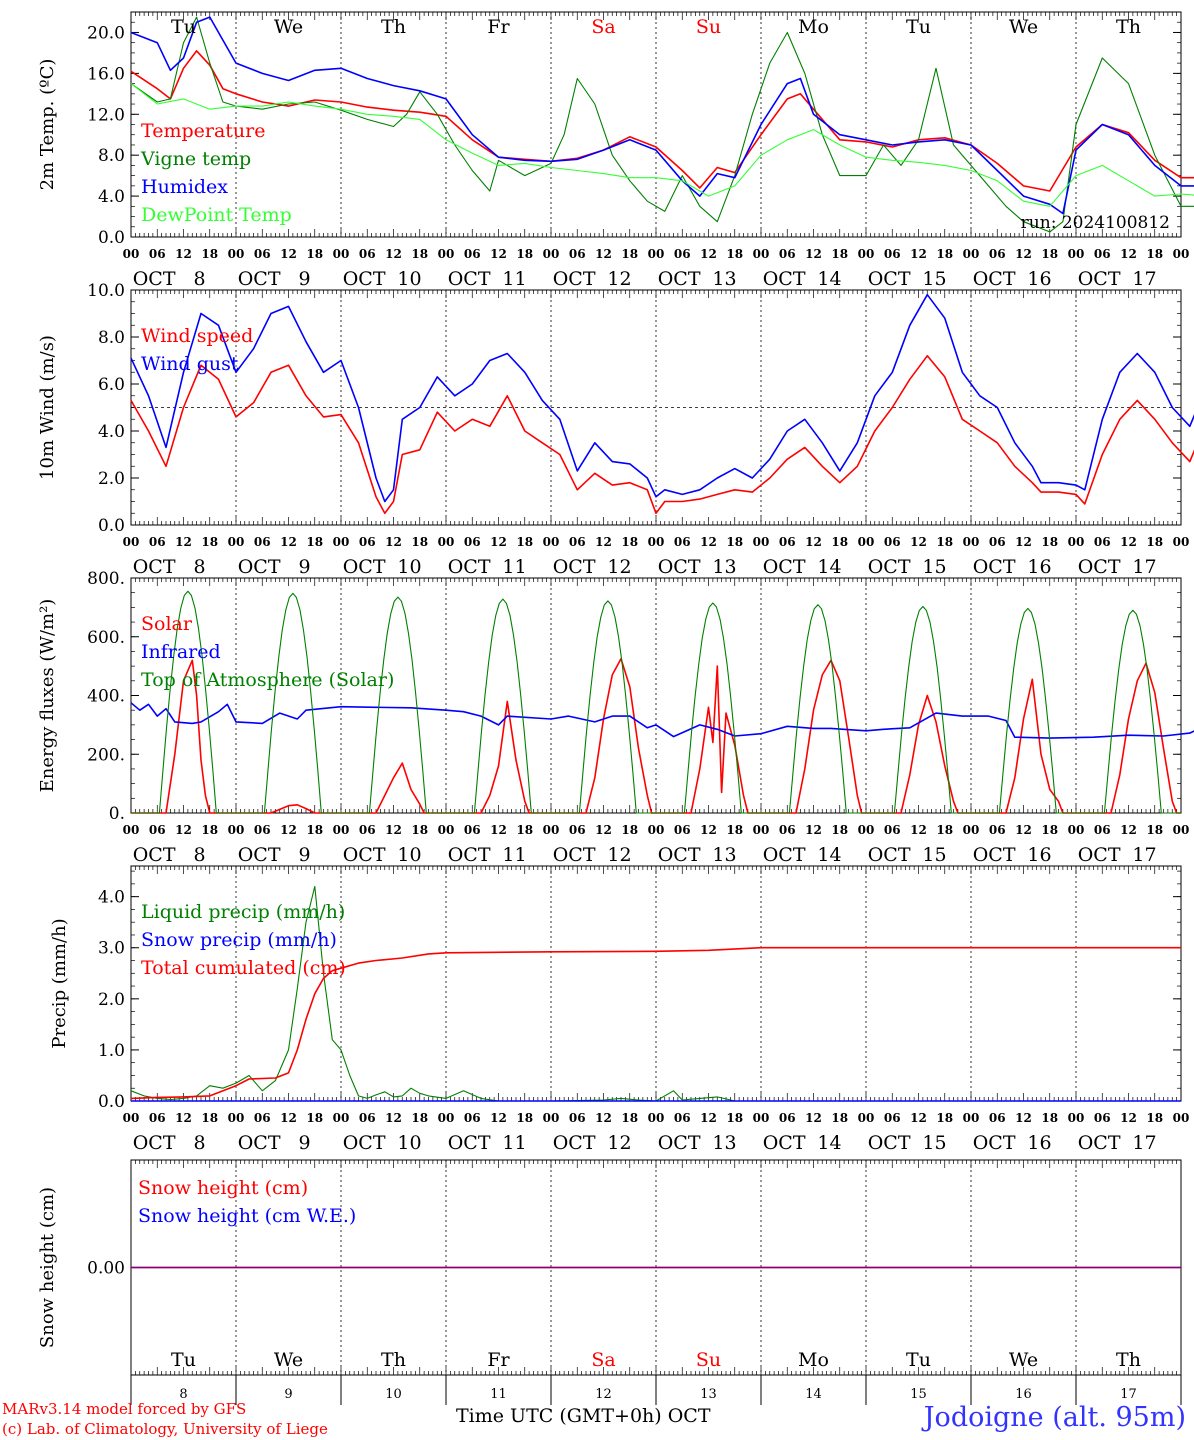 This screenshot has height=1440, width=1194. Describe the element at coordinates (393, 27) in the screenshot. I see `weekday-label-top: Th` at that location.